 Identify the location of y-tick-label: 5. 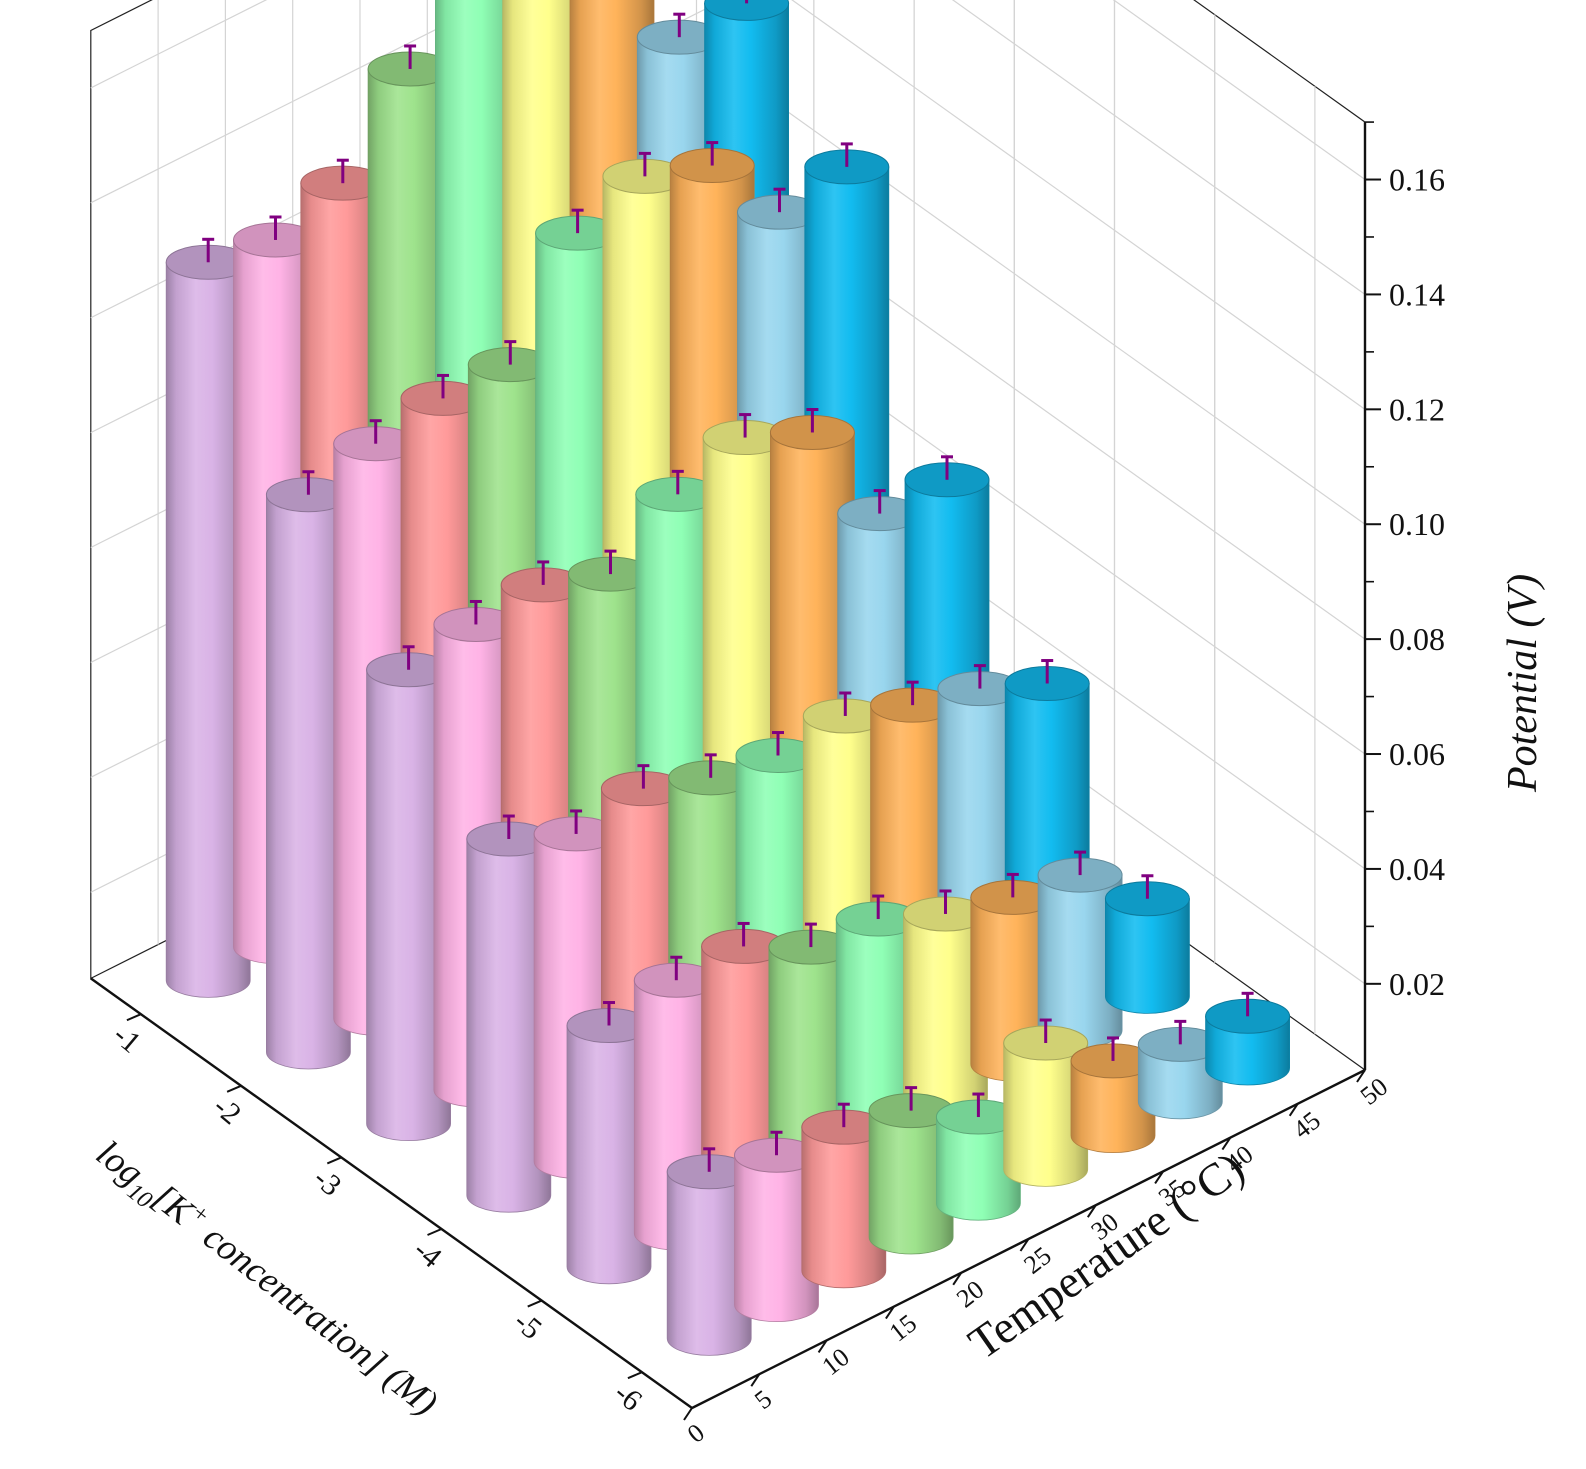
(763, 1399).